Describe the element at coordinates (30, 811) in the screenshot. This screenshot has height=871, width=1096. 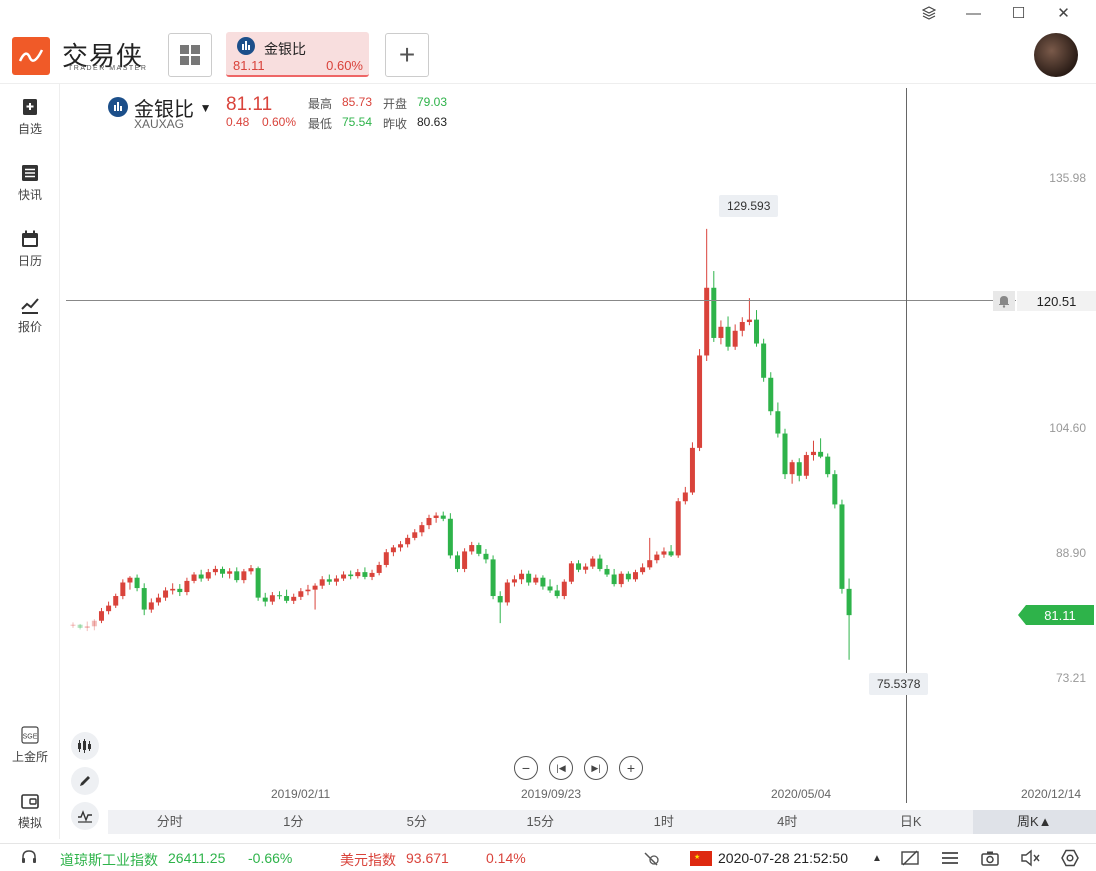
I see `sidebar-item-simulate: 模拟` at that location.